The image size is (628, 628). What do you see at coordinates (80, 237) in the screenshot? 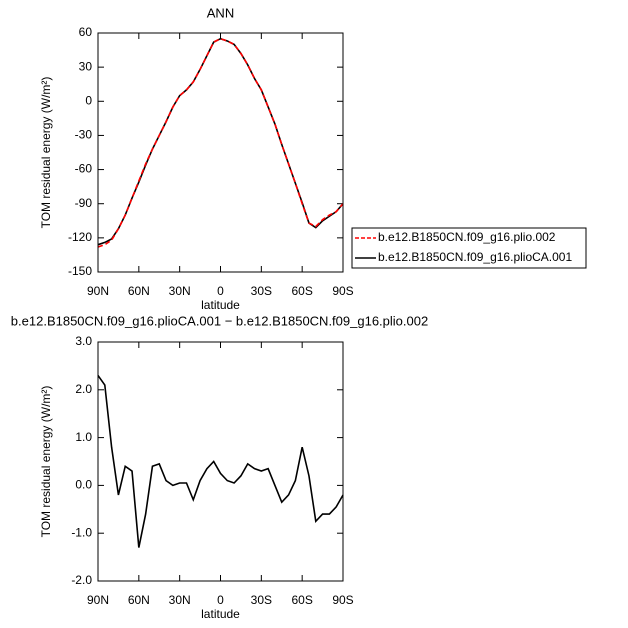
I see `y-tick-label: -120` at bounding box center [80, 237].